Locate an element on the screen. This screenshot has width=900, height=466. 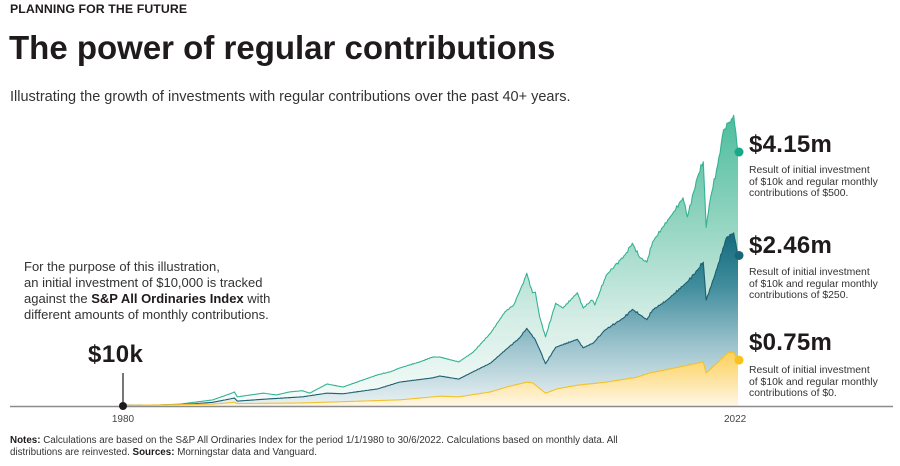
eyebrow-label: PLANNING FOR THE FUTURE is located at coordinates (99, 9).